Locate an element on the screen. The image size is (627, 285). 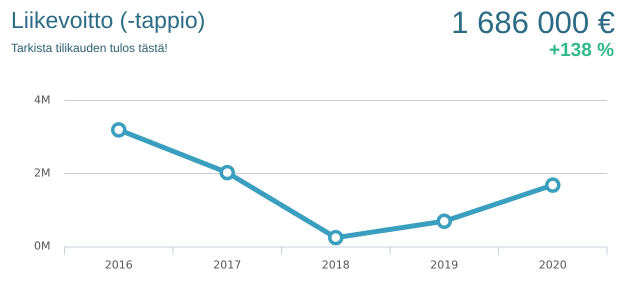
text: 1 686 000 € is located at coordinates (533, 23).